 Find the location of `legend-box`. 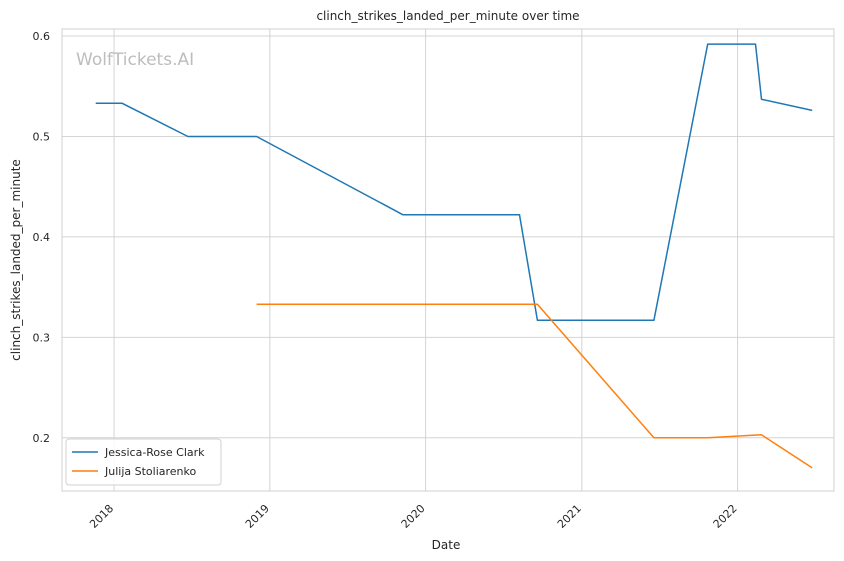

legend-box is located at coordinates (143, 462).